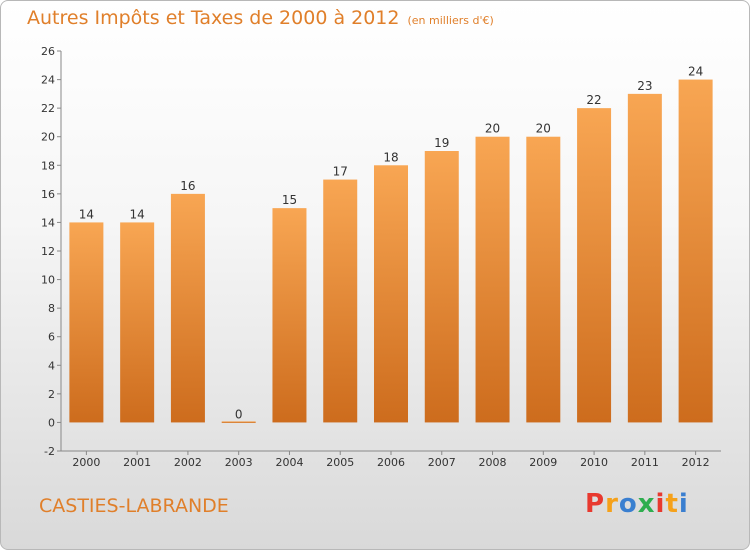  I want to click on data-label: 17, so click(340, 172).